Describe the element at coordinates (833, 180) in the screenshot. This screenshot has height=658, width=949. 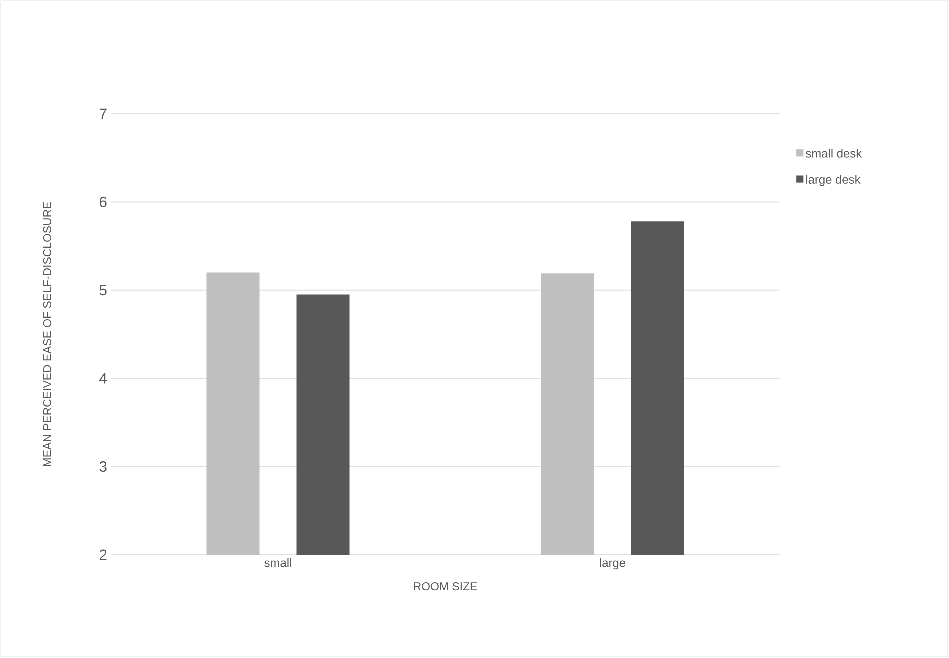
I see `legend-label: large desk` at that location.